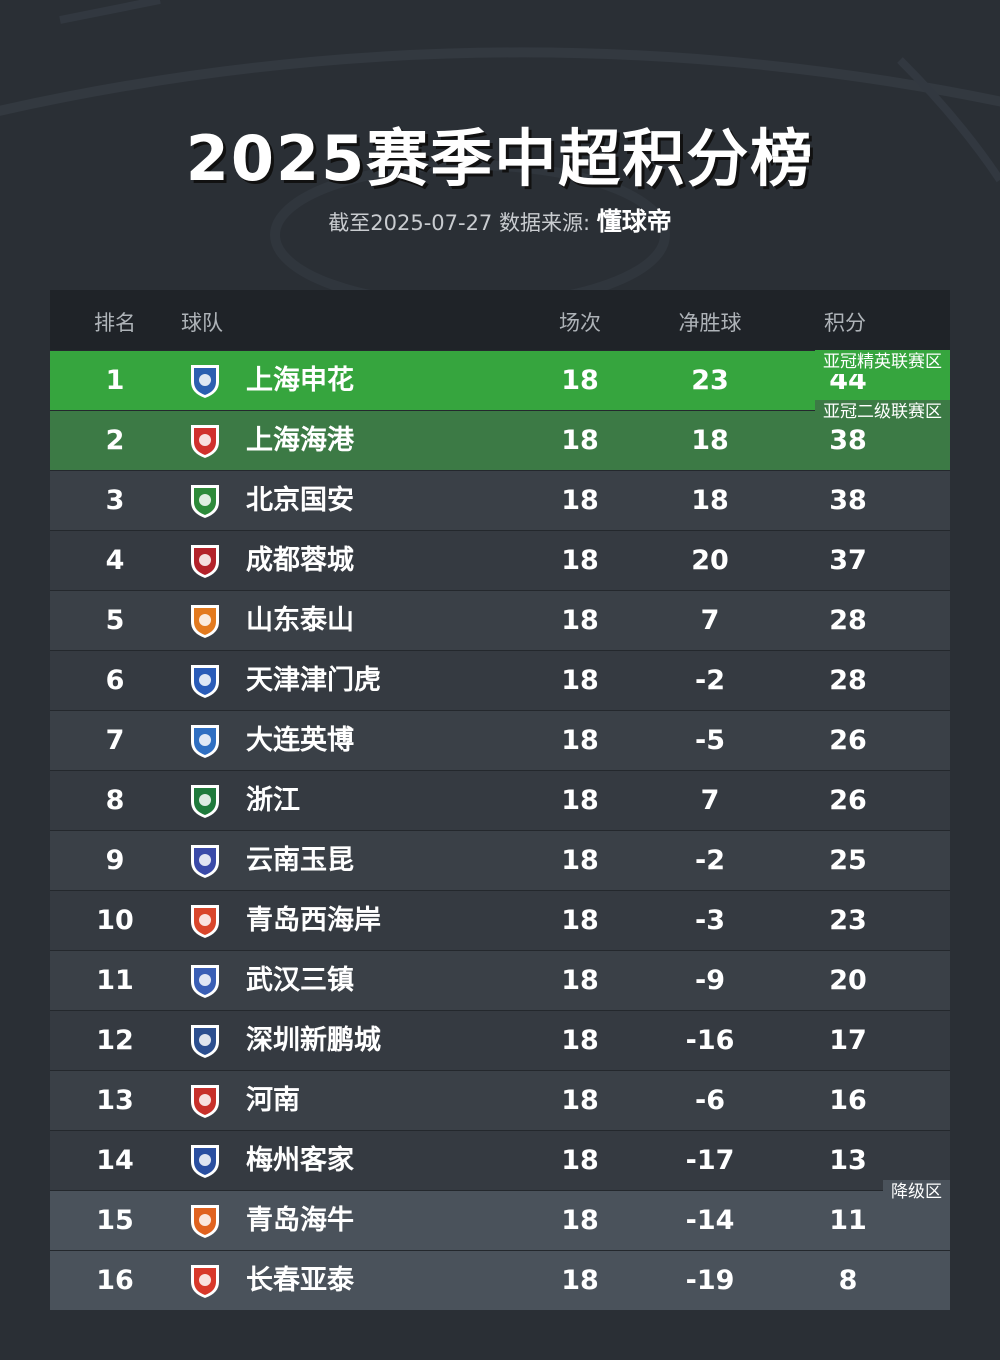 Image resolution: width=1000 pixels, height=1360 pixels. I want to click on rank-cell: 2, so click(115, 440).